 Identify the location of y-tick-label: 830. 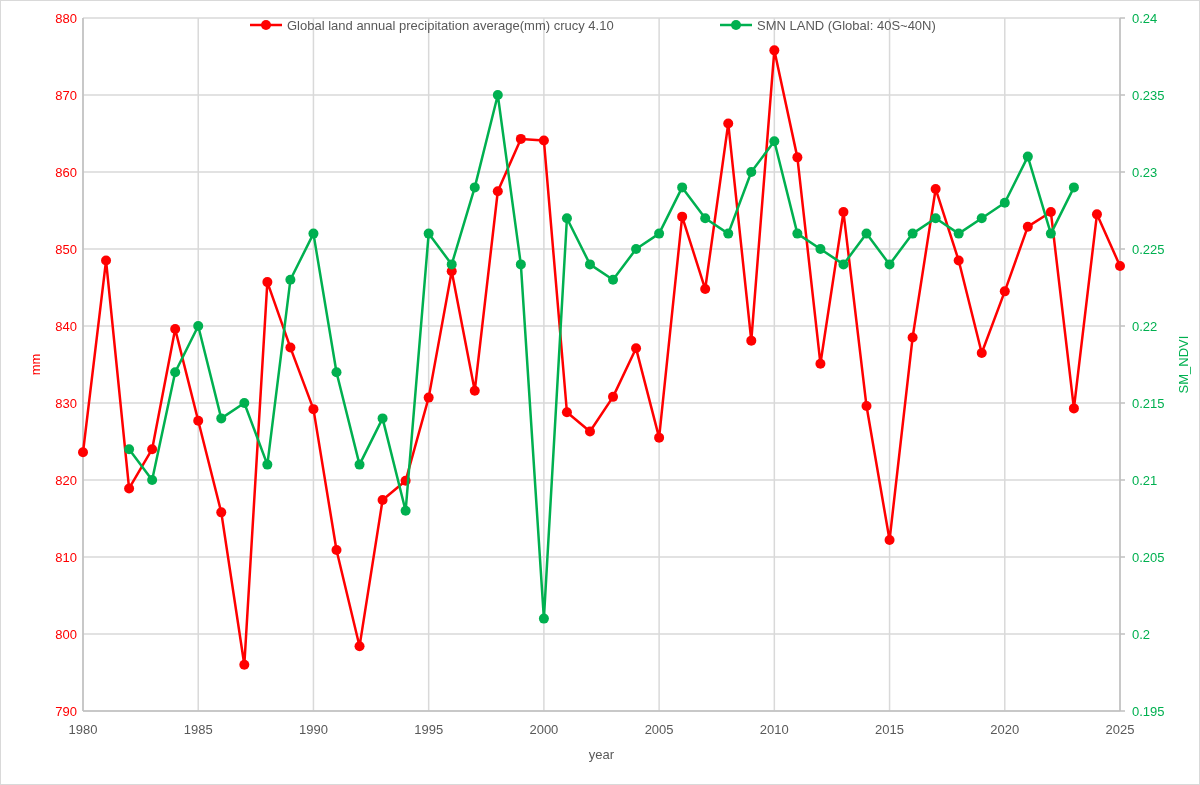
(66, 403).